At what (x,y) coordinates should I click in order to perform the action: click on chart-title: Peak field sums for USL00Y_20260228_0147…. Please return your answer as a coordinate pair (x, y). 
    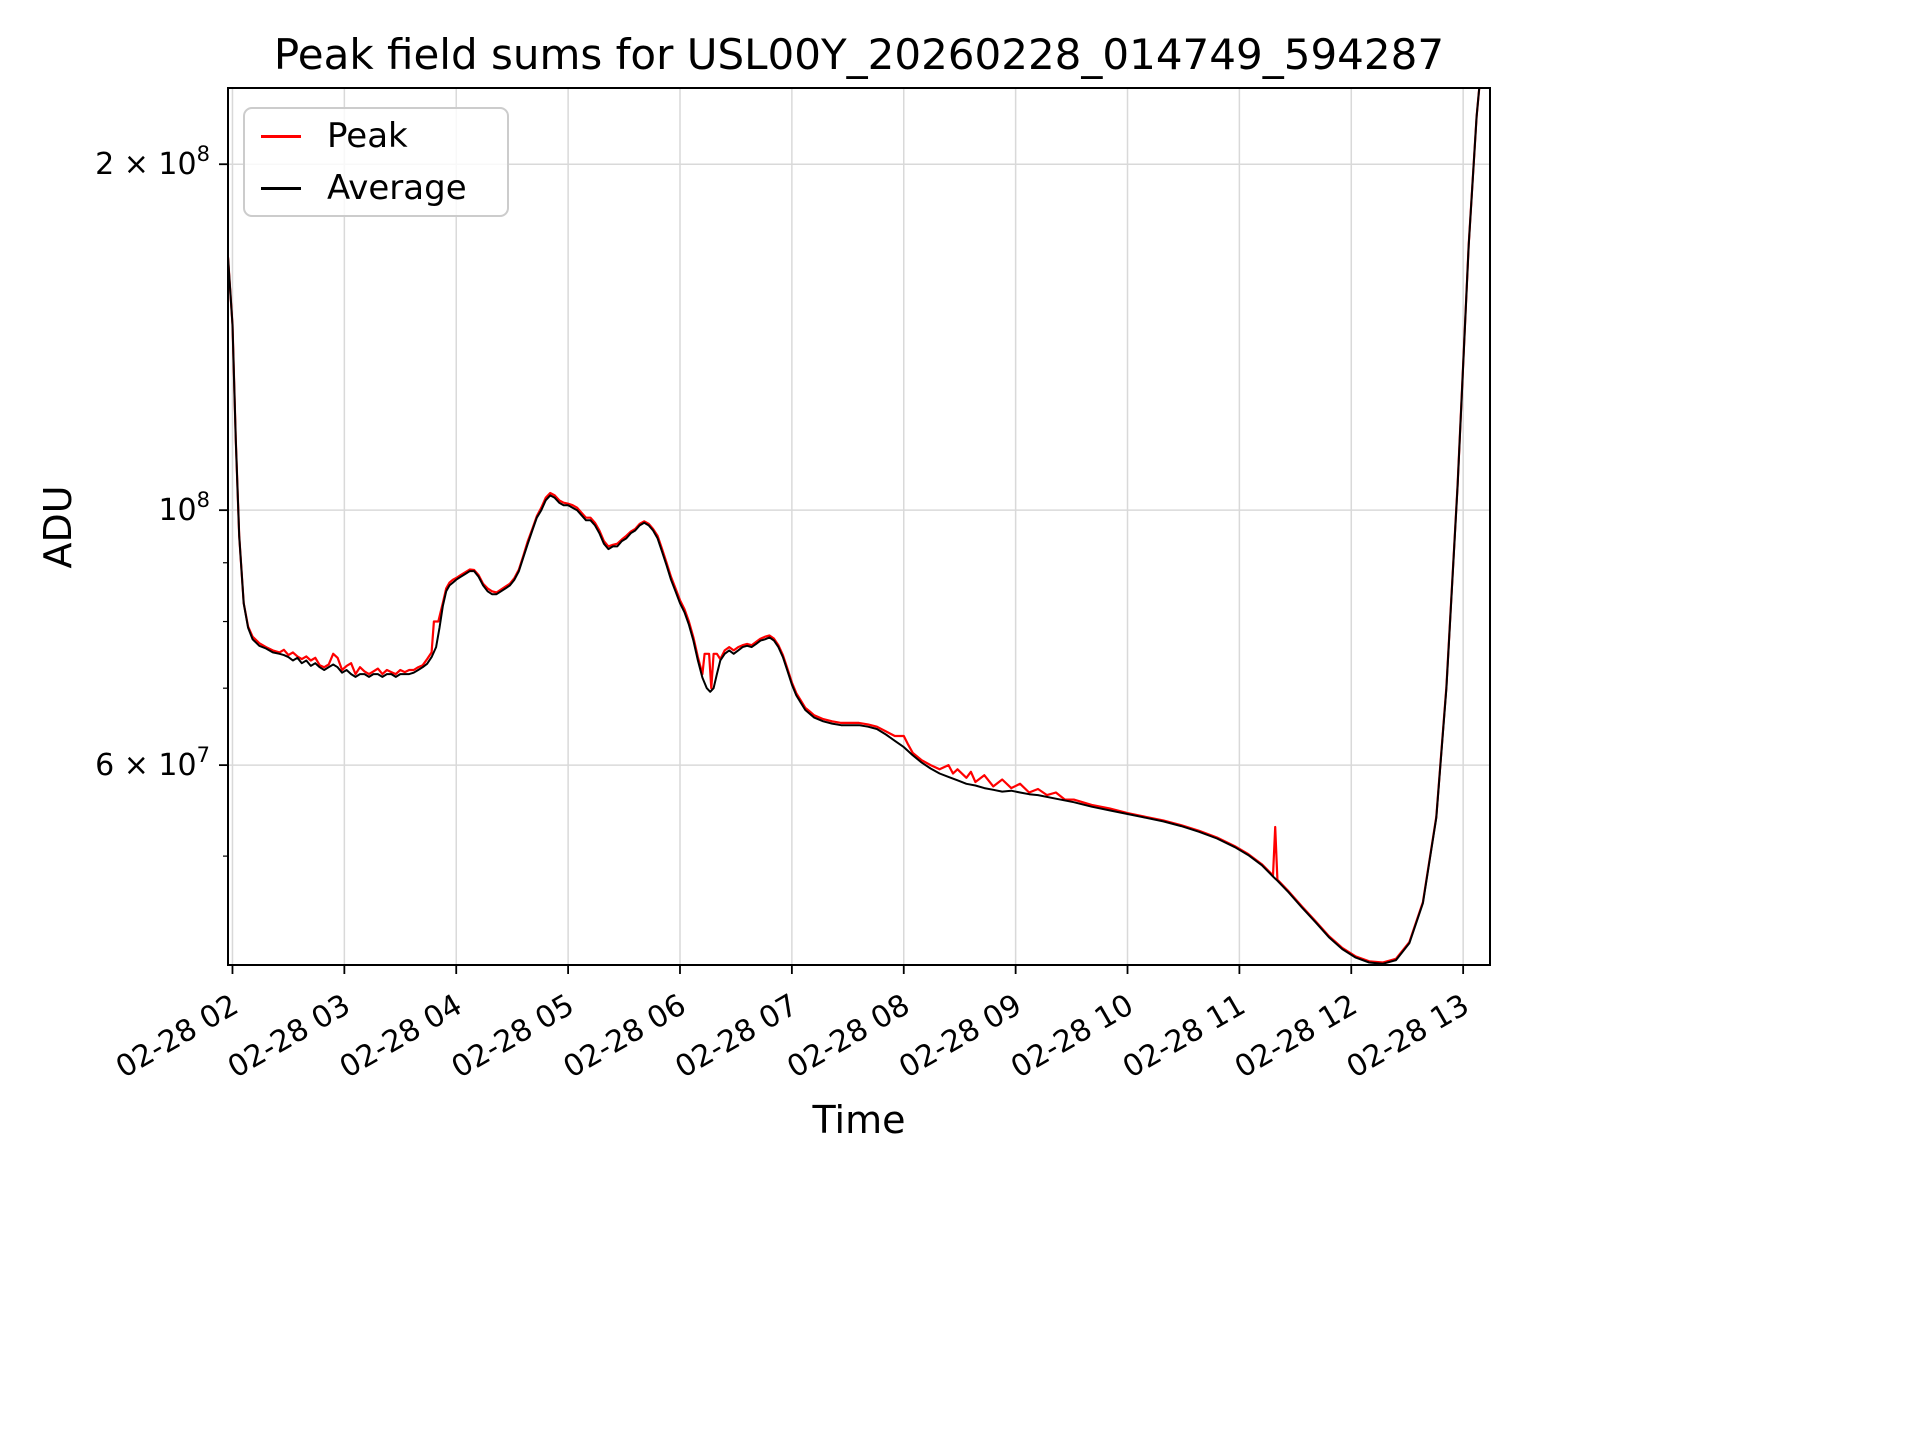
    Looking at the image, I should click on (859, 54).